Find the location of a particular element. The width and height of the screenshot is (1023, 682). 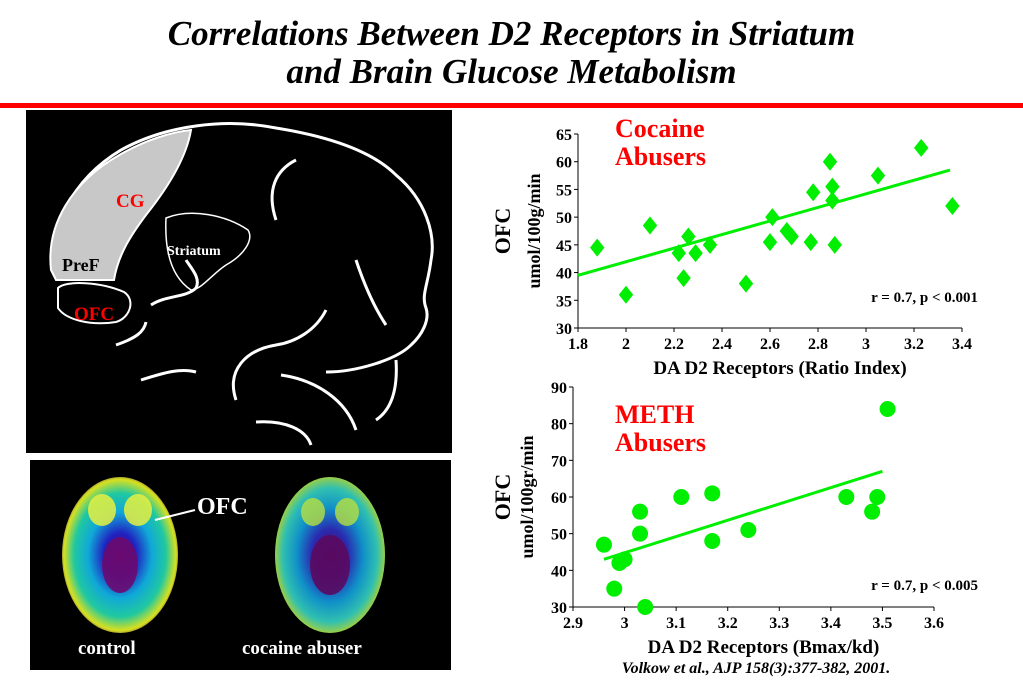

cortex-outline is located at coordinates (242, 248).